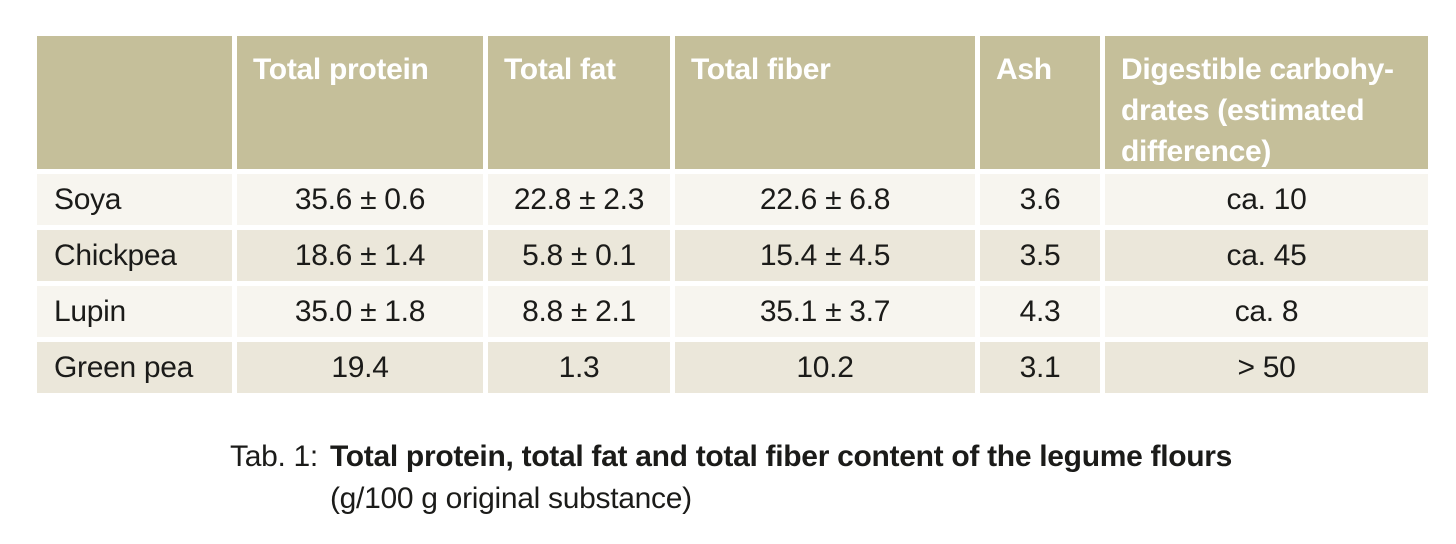  I want to click on col-header-total-fat: Total fat, so click(579, 102).